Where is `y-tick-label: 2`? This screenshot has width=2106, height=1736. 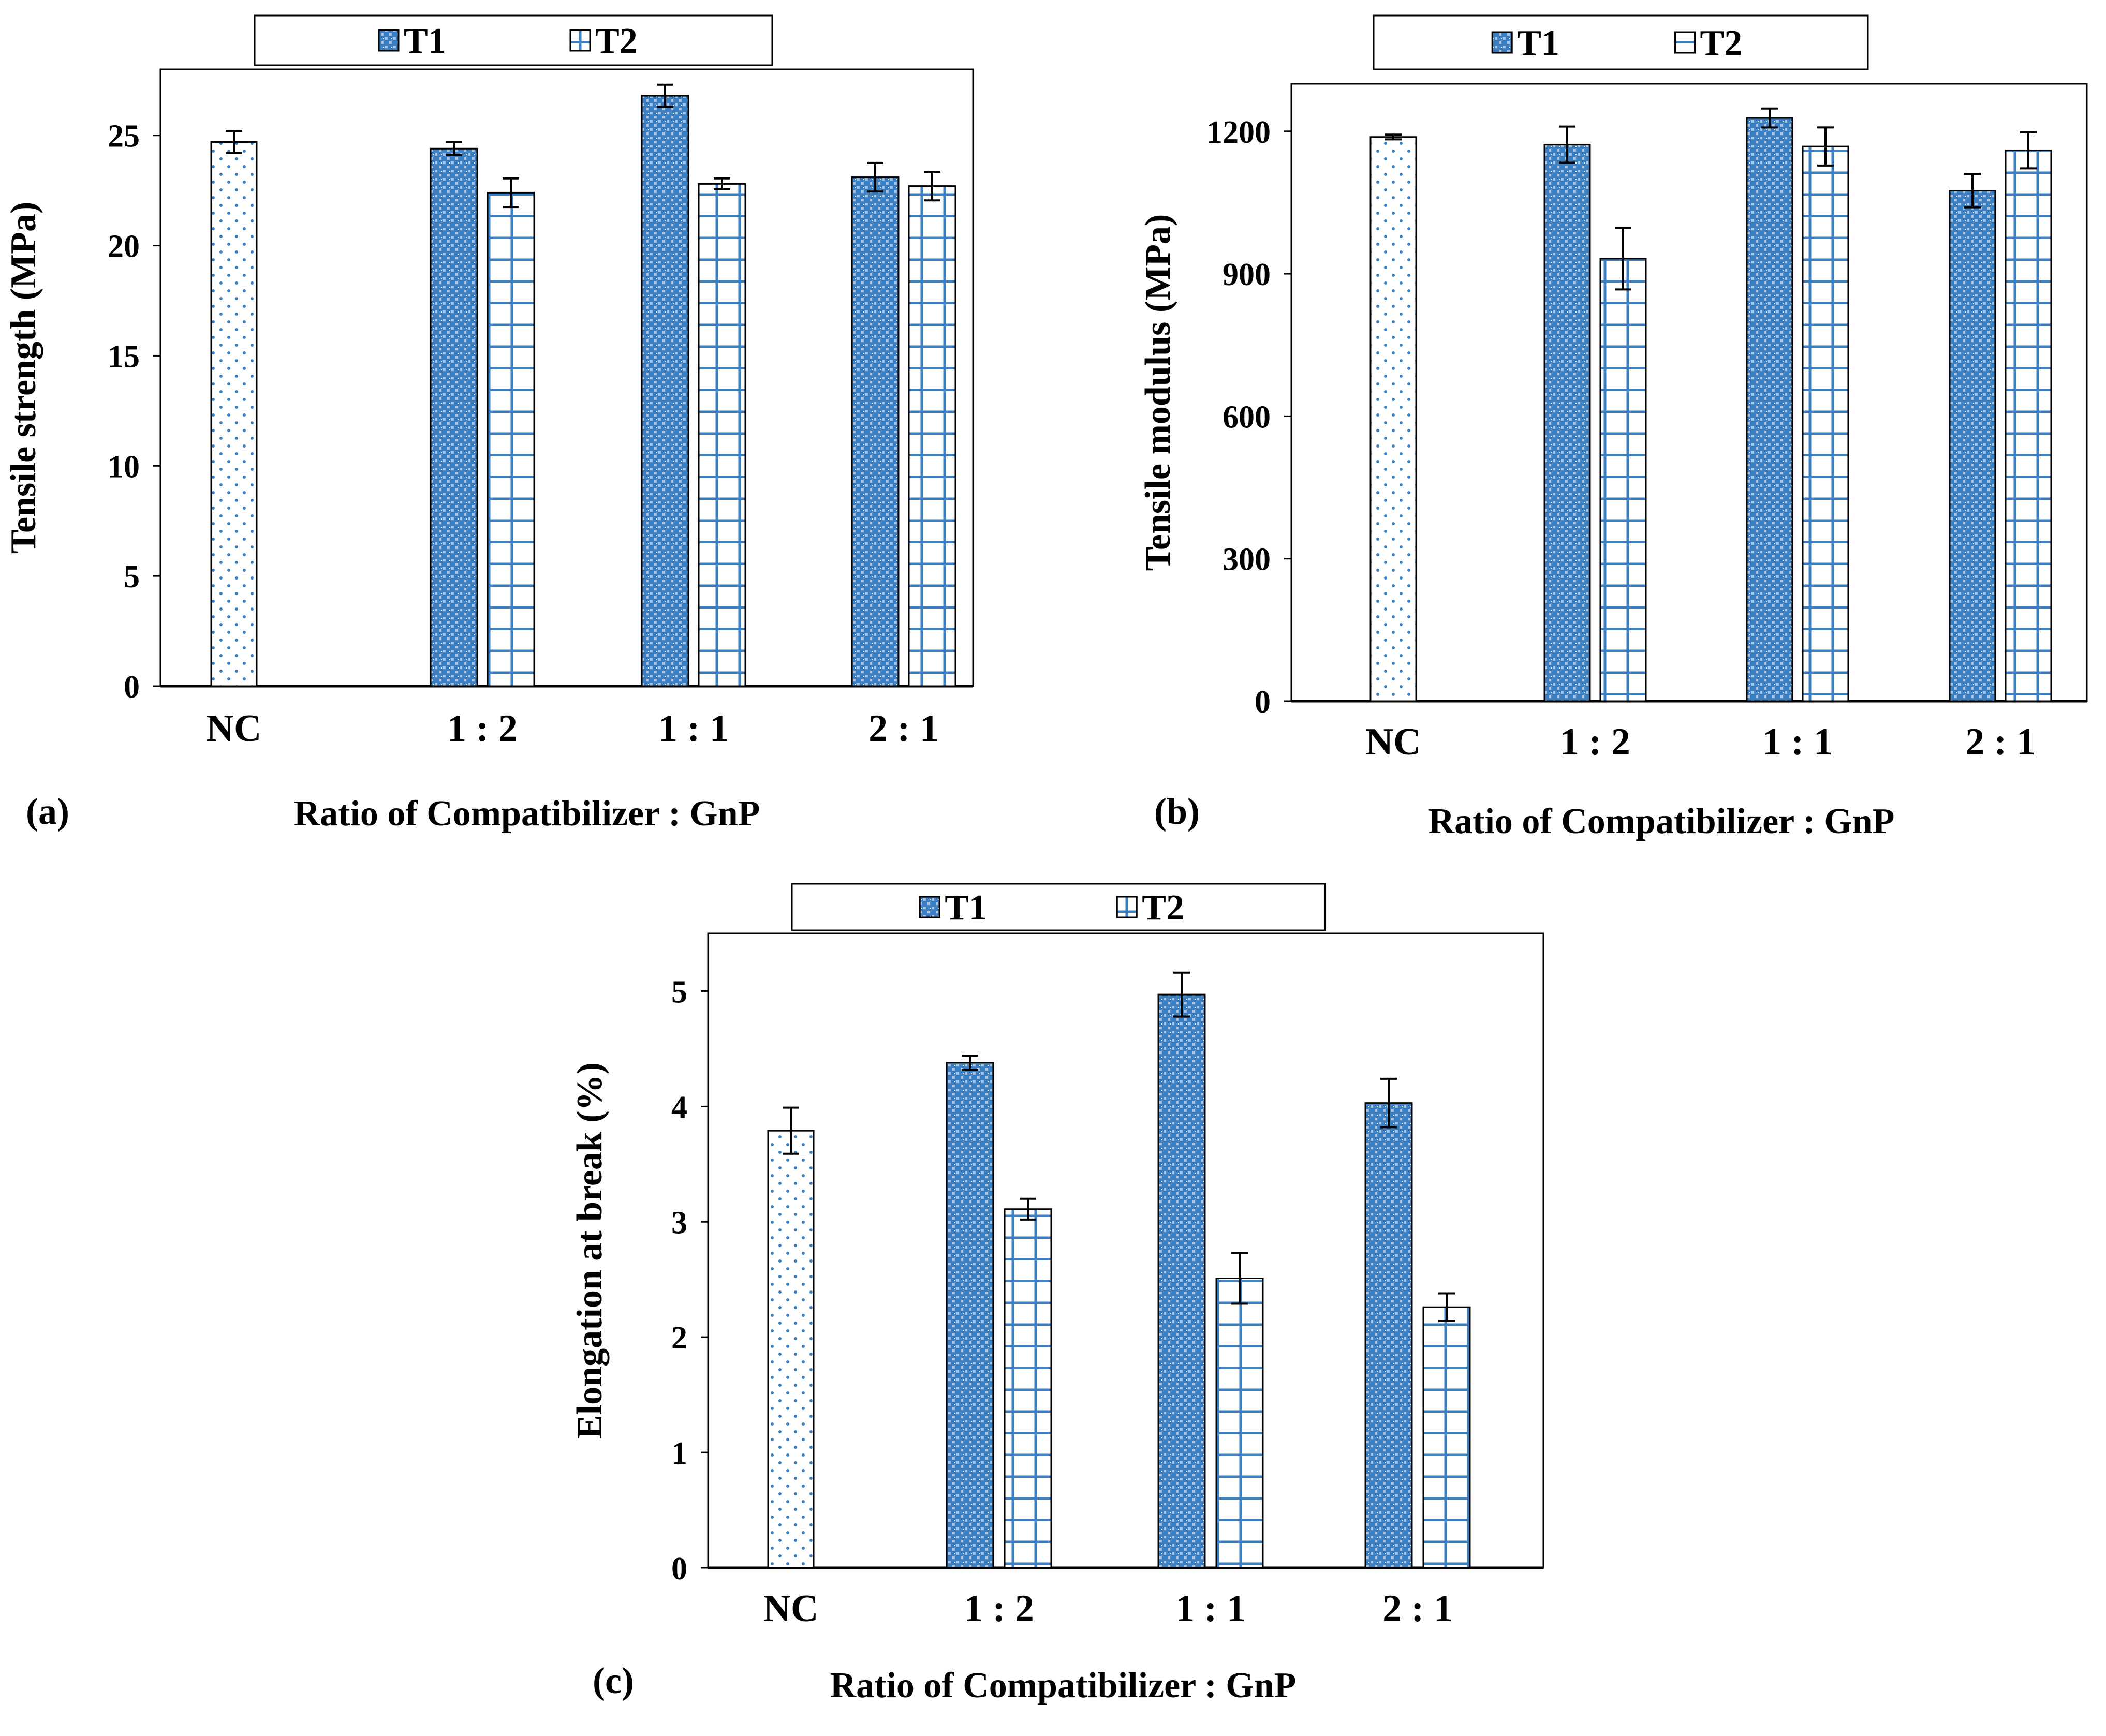
y-tick-label: 2 is located at coordinates (679, 1338).